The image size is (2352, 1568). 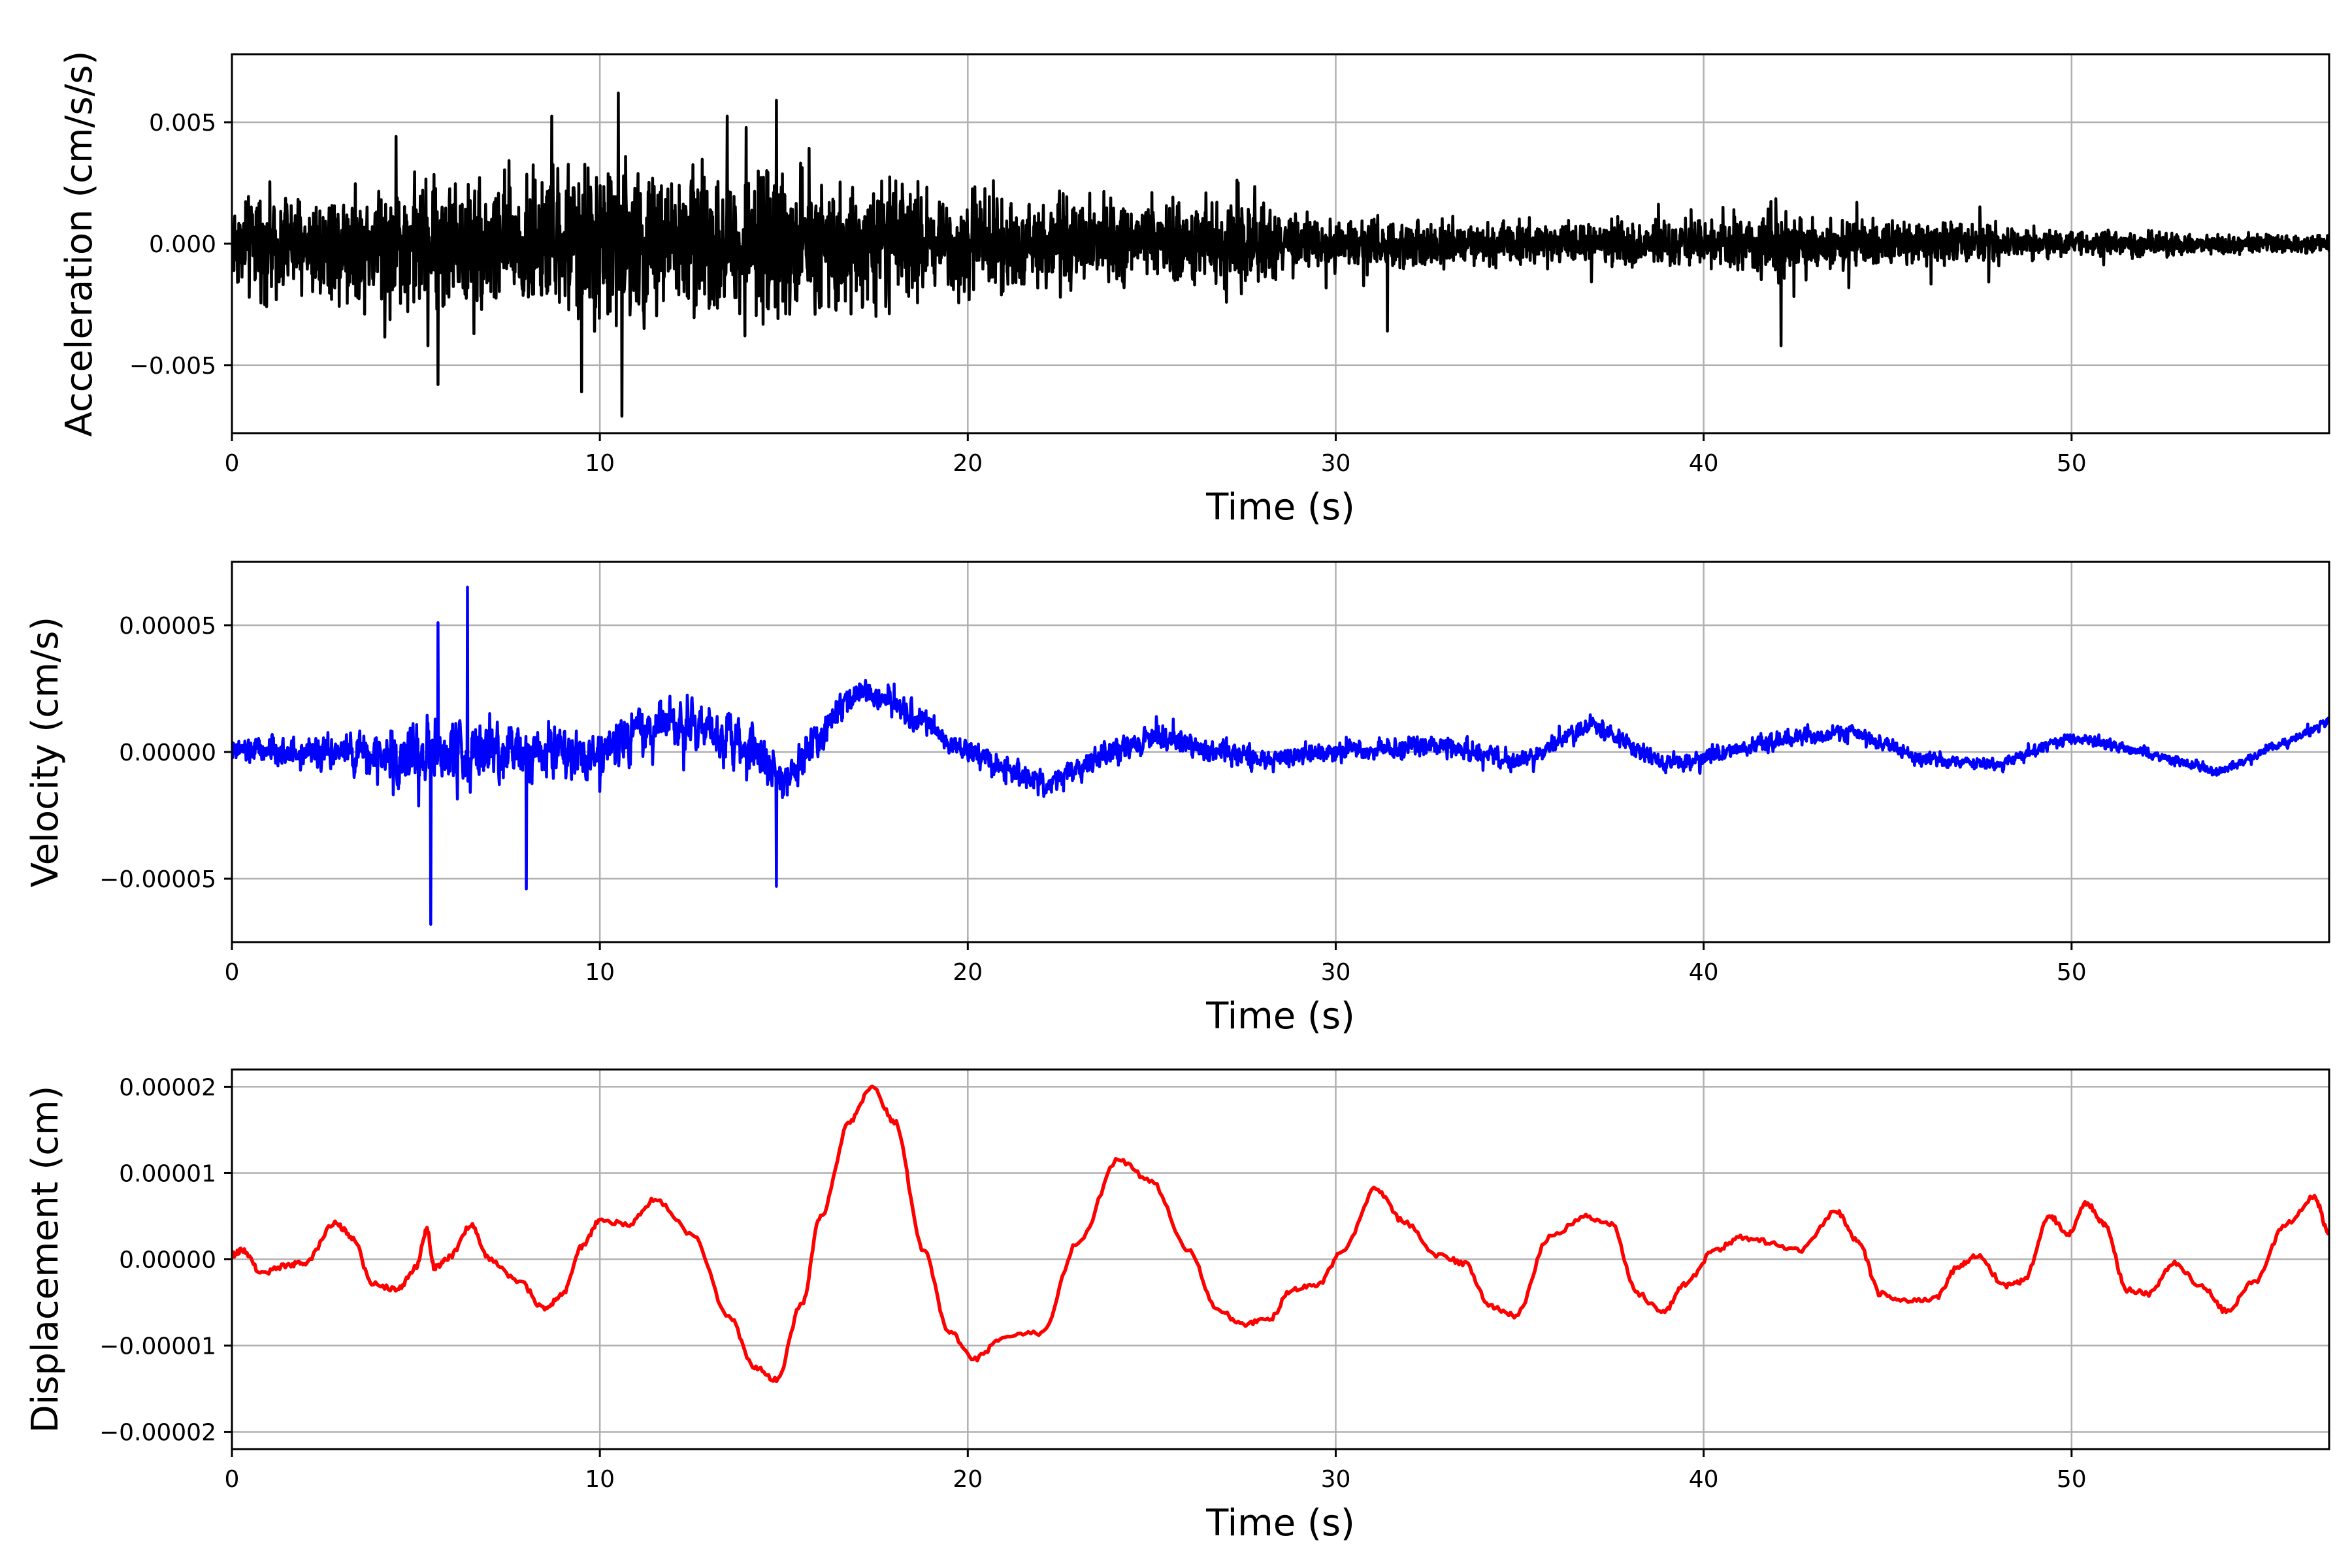 What do you see at coordinates (45, 752) in the screenshot?
I see `y-axis-label: Velocity (cm/s)` at bounding box center [45, 752].